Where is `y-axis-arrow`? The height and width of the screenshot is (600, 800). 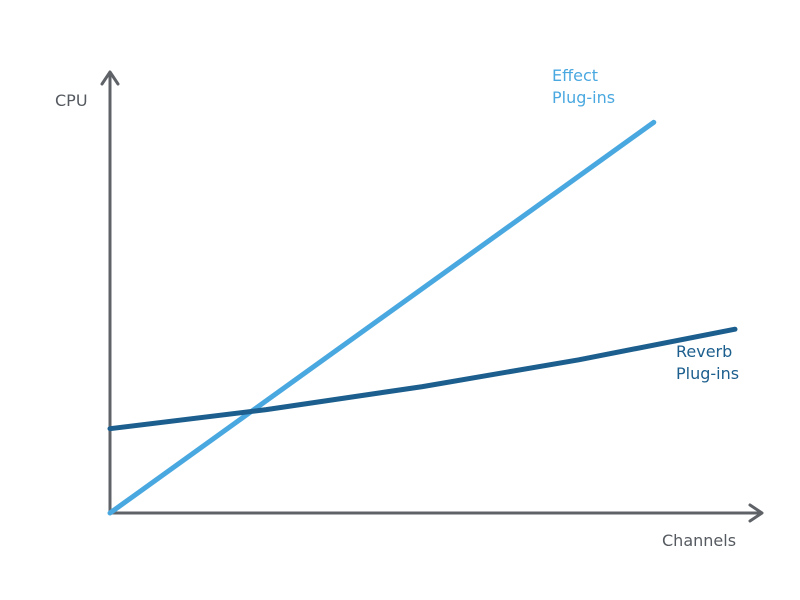 y-axis-arrow is located at coordinates (110, 78).